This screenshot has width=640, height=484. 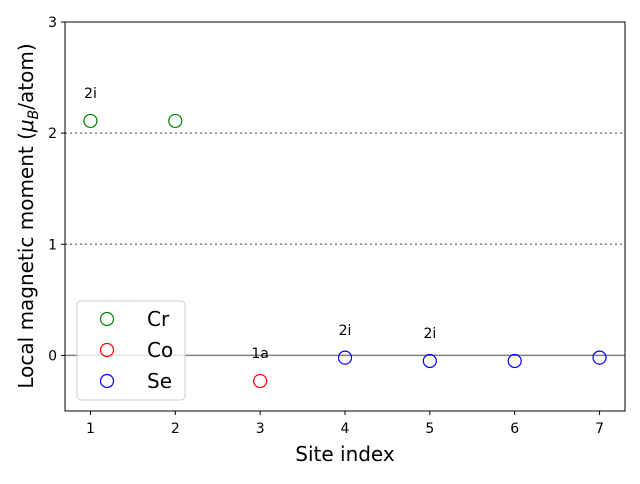 I want to click on x-tick-label: 4, so click(x=345, y=429).